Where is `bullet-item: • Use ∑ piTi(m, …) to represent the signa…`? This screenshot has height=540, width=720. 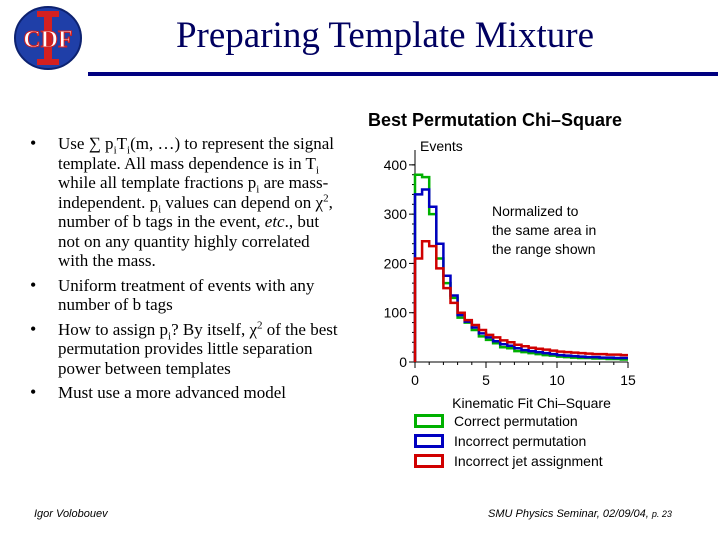
bullet-item: • Use ∑ piTi(m, …) to represent the signa… is located at coordinates (182, 201).